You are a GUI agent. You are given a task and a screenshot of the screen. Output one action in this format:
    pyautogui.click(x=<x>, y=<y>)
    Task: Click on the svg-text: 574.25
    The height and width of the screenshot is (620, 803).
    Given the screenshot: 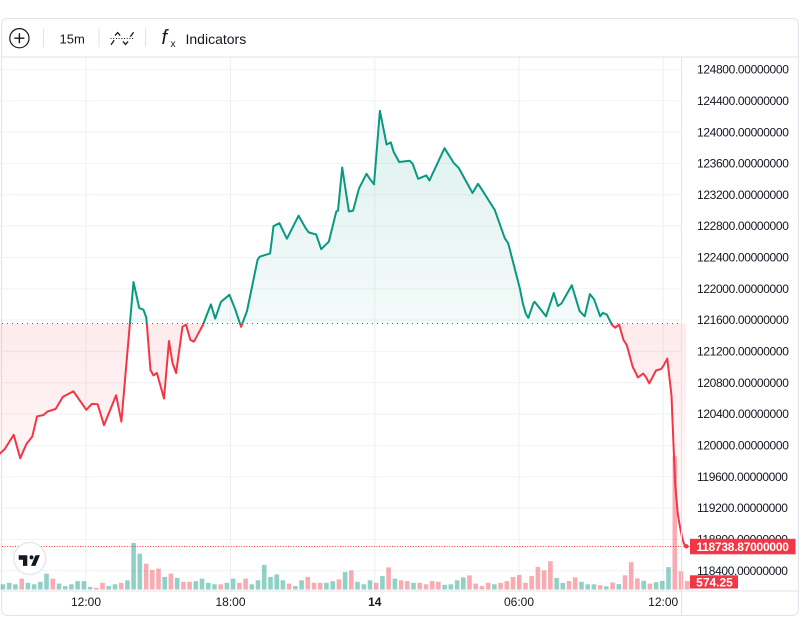 What is the action you would take?
    pyautogui.click(x=714, y=582)
    